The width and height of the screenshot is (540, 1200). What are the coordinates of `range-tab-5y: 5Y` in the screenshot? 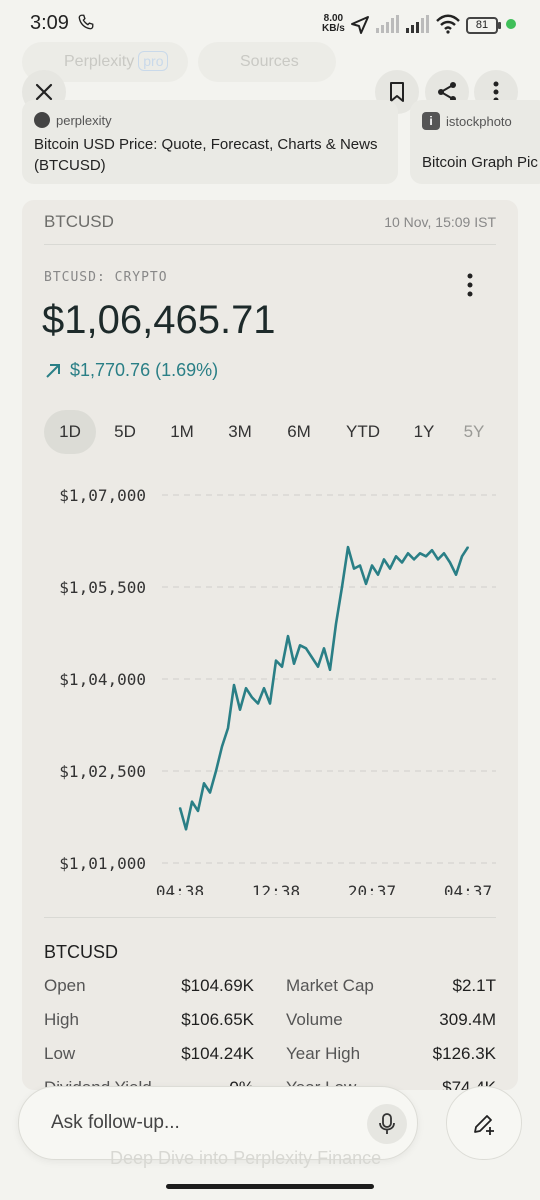 It's located at (474, 431).